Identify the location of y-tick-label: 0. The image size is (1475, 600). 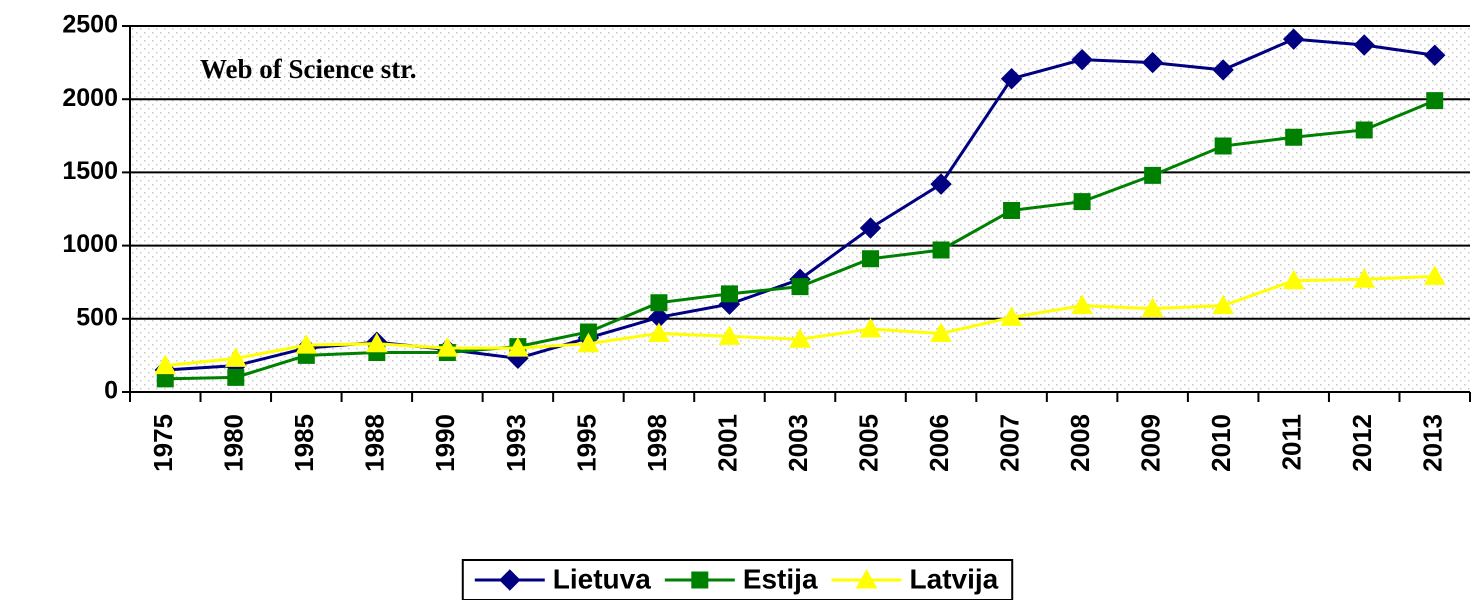
(111, 391).